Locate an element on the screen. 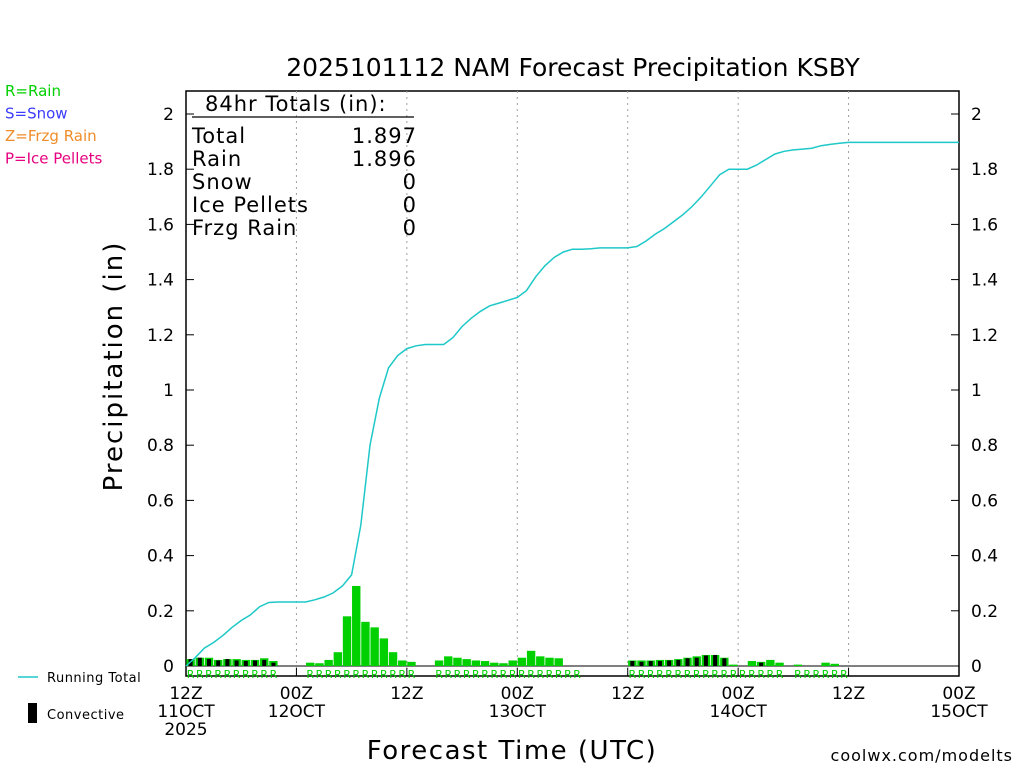  y-tick-label-right: 1.4 is located at coordinates (984, 281).